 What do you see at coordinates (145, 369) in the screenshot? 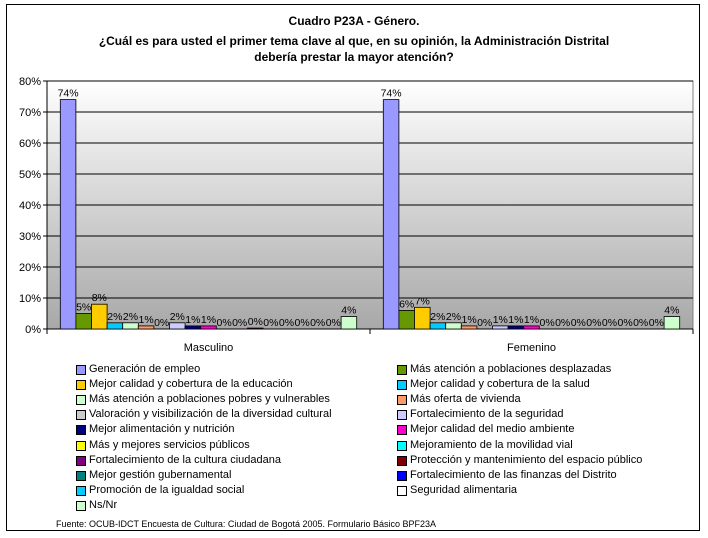
I see `legend-label: Generación de empleo` at bounding box center [145, 369].